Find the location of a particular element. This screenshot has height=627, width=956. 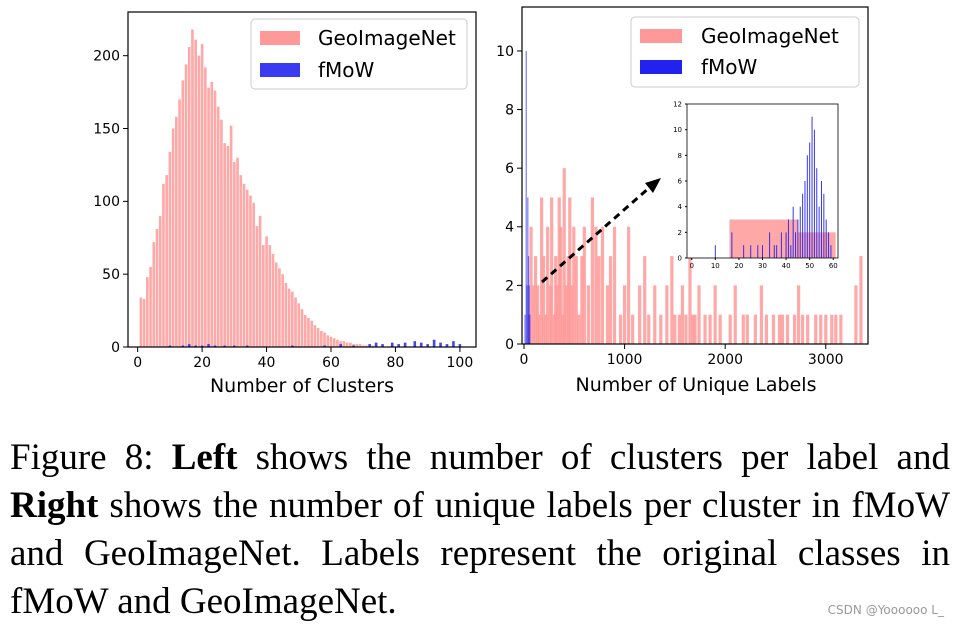

left-y-tick-label: 0 is located at coordinates (115, 348).